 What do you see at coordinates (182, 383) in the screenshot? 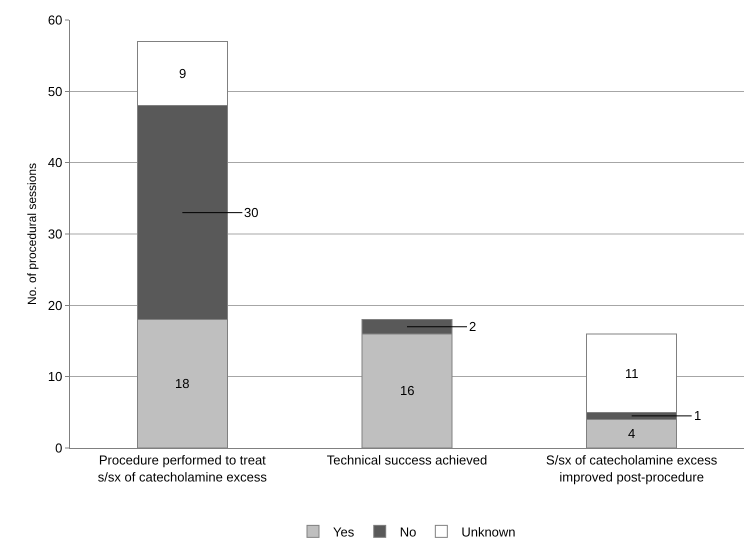
I see `data-label: 18` at bounding box center [182, 383].